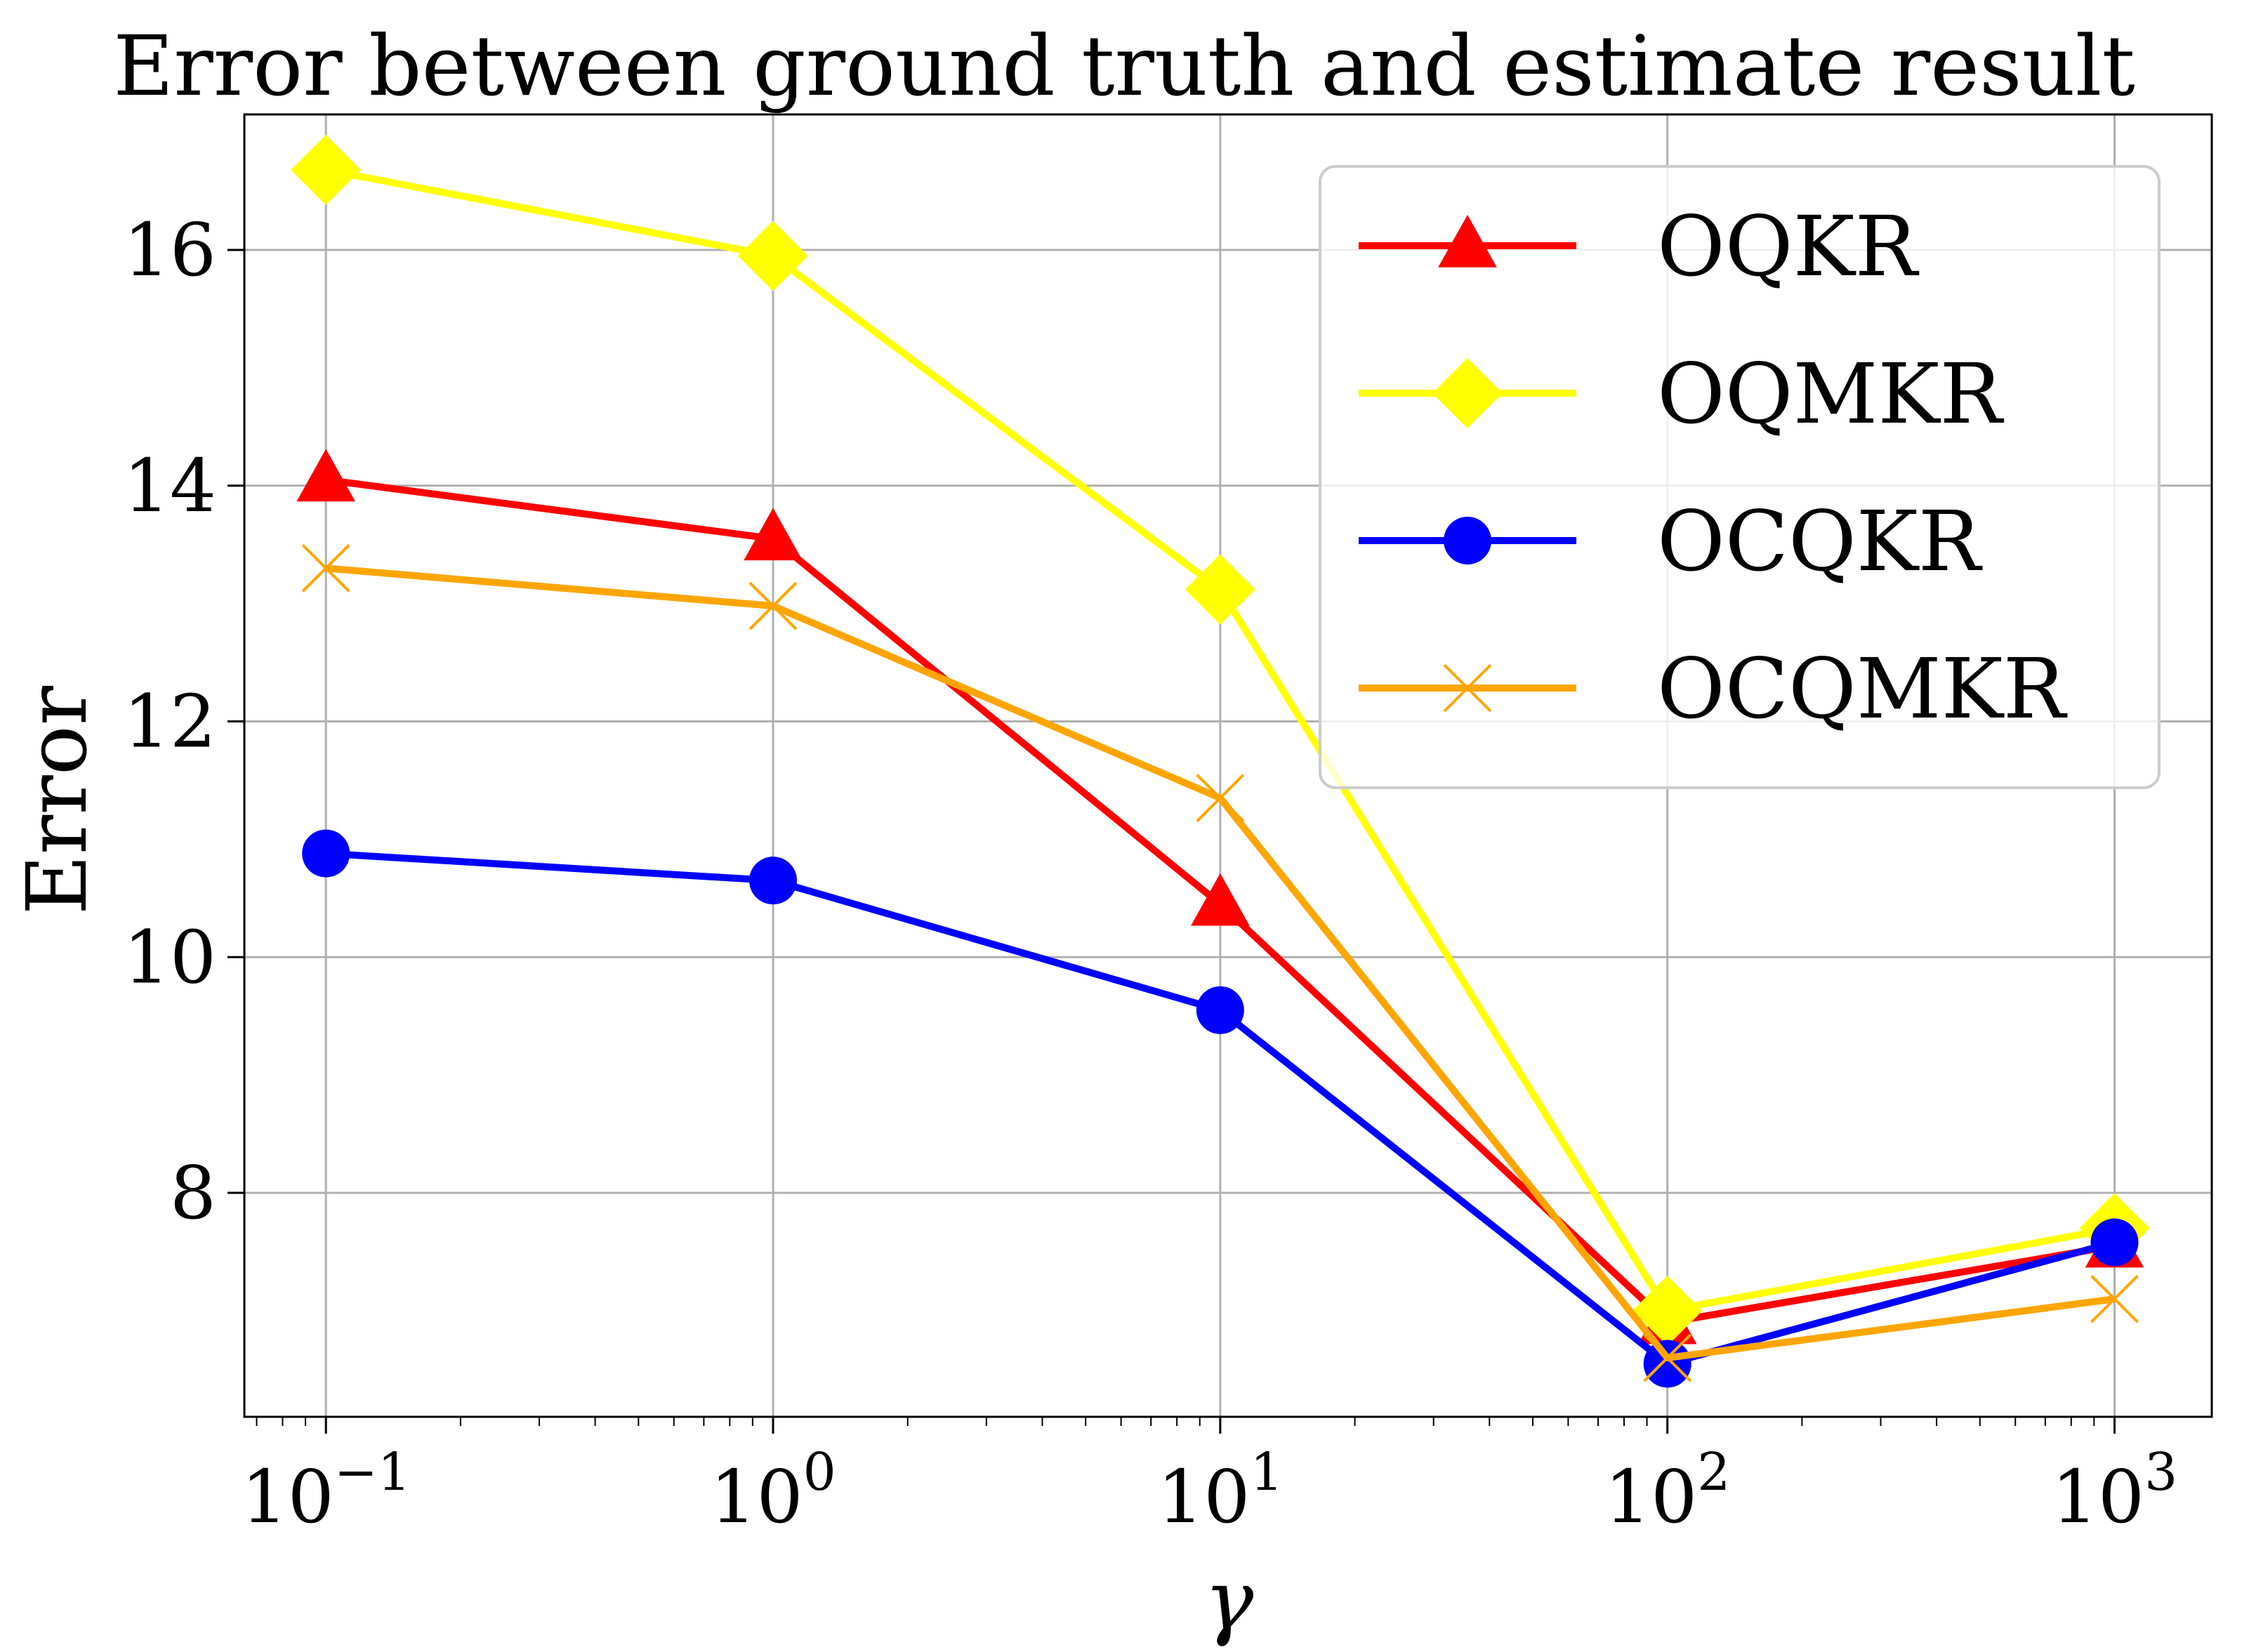  Describe the element at coordinates (1789, 246) in the screenshot. I see `legend-label-oqkr: OQKR` at that location.